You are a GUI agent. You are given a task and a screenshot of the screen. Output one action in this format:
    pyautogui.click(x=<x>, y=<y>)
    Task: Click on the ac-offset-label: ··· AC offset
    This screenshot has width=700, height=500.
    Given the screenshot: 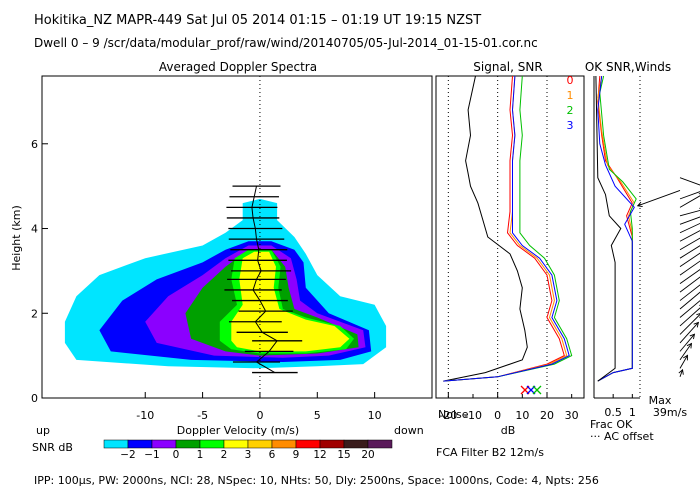 What is the action you would take?
    pyautogui.click(x=622, y=436)
    